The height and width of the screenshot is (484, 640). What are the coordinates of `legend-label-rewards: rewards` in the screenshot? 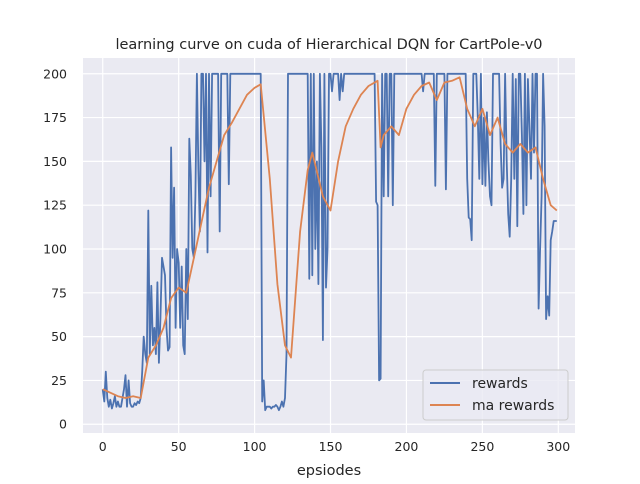 It's located at (500, 384).